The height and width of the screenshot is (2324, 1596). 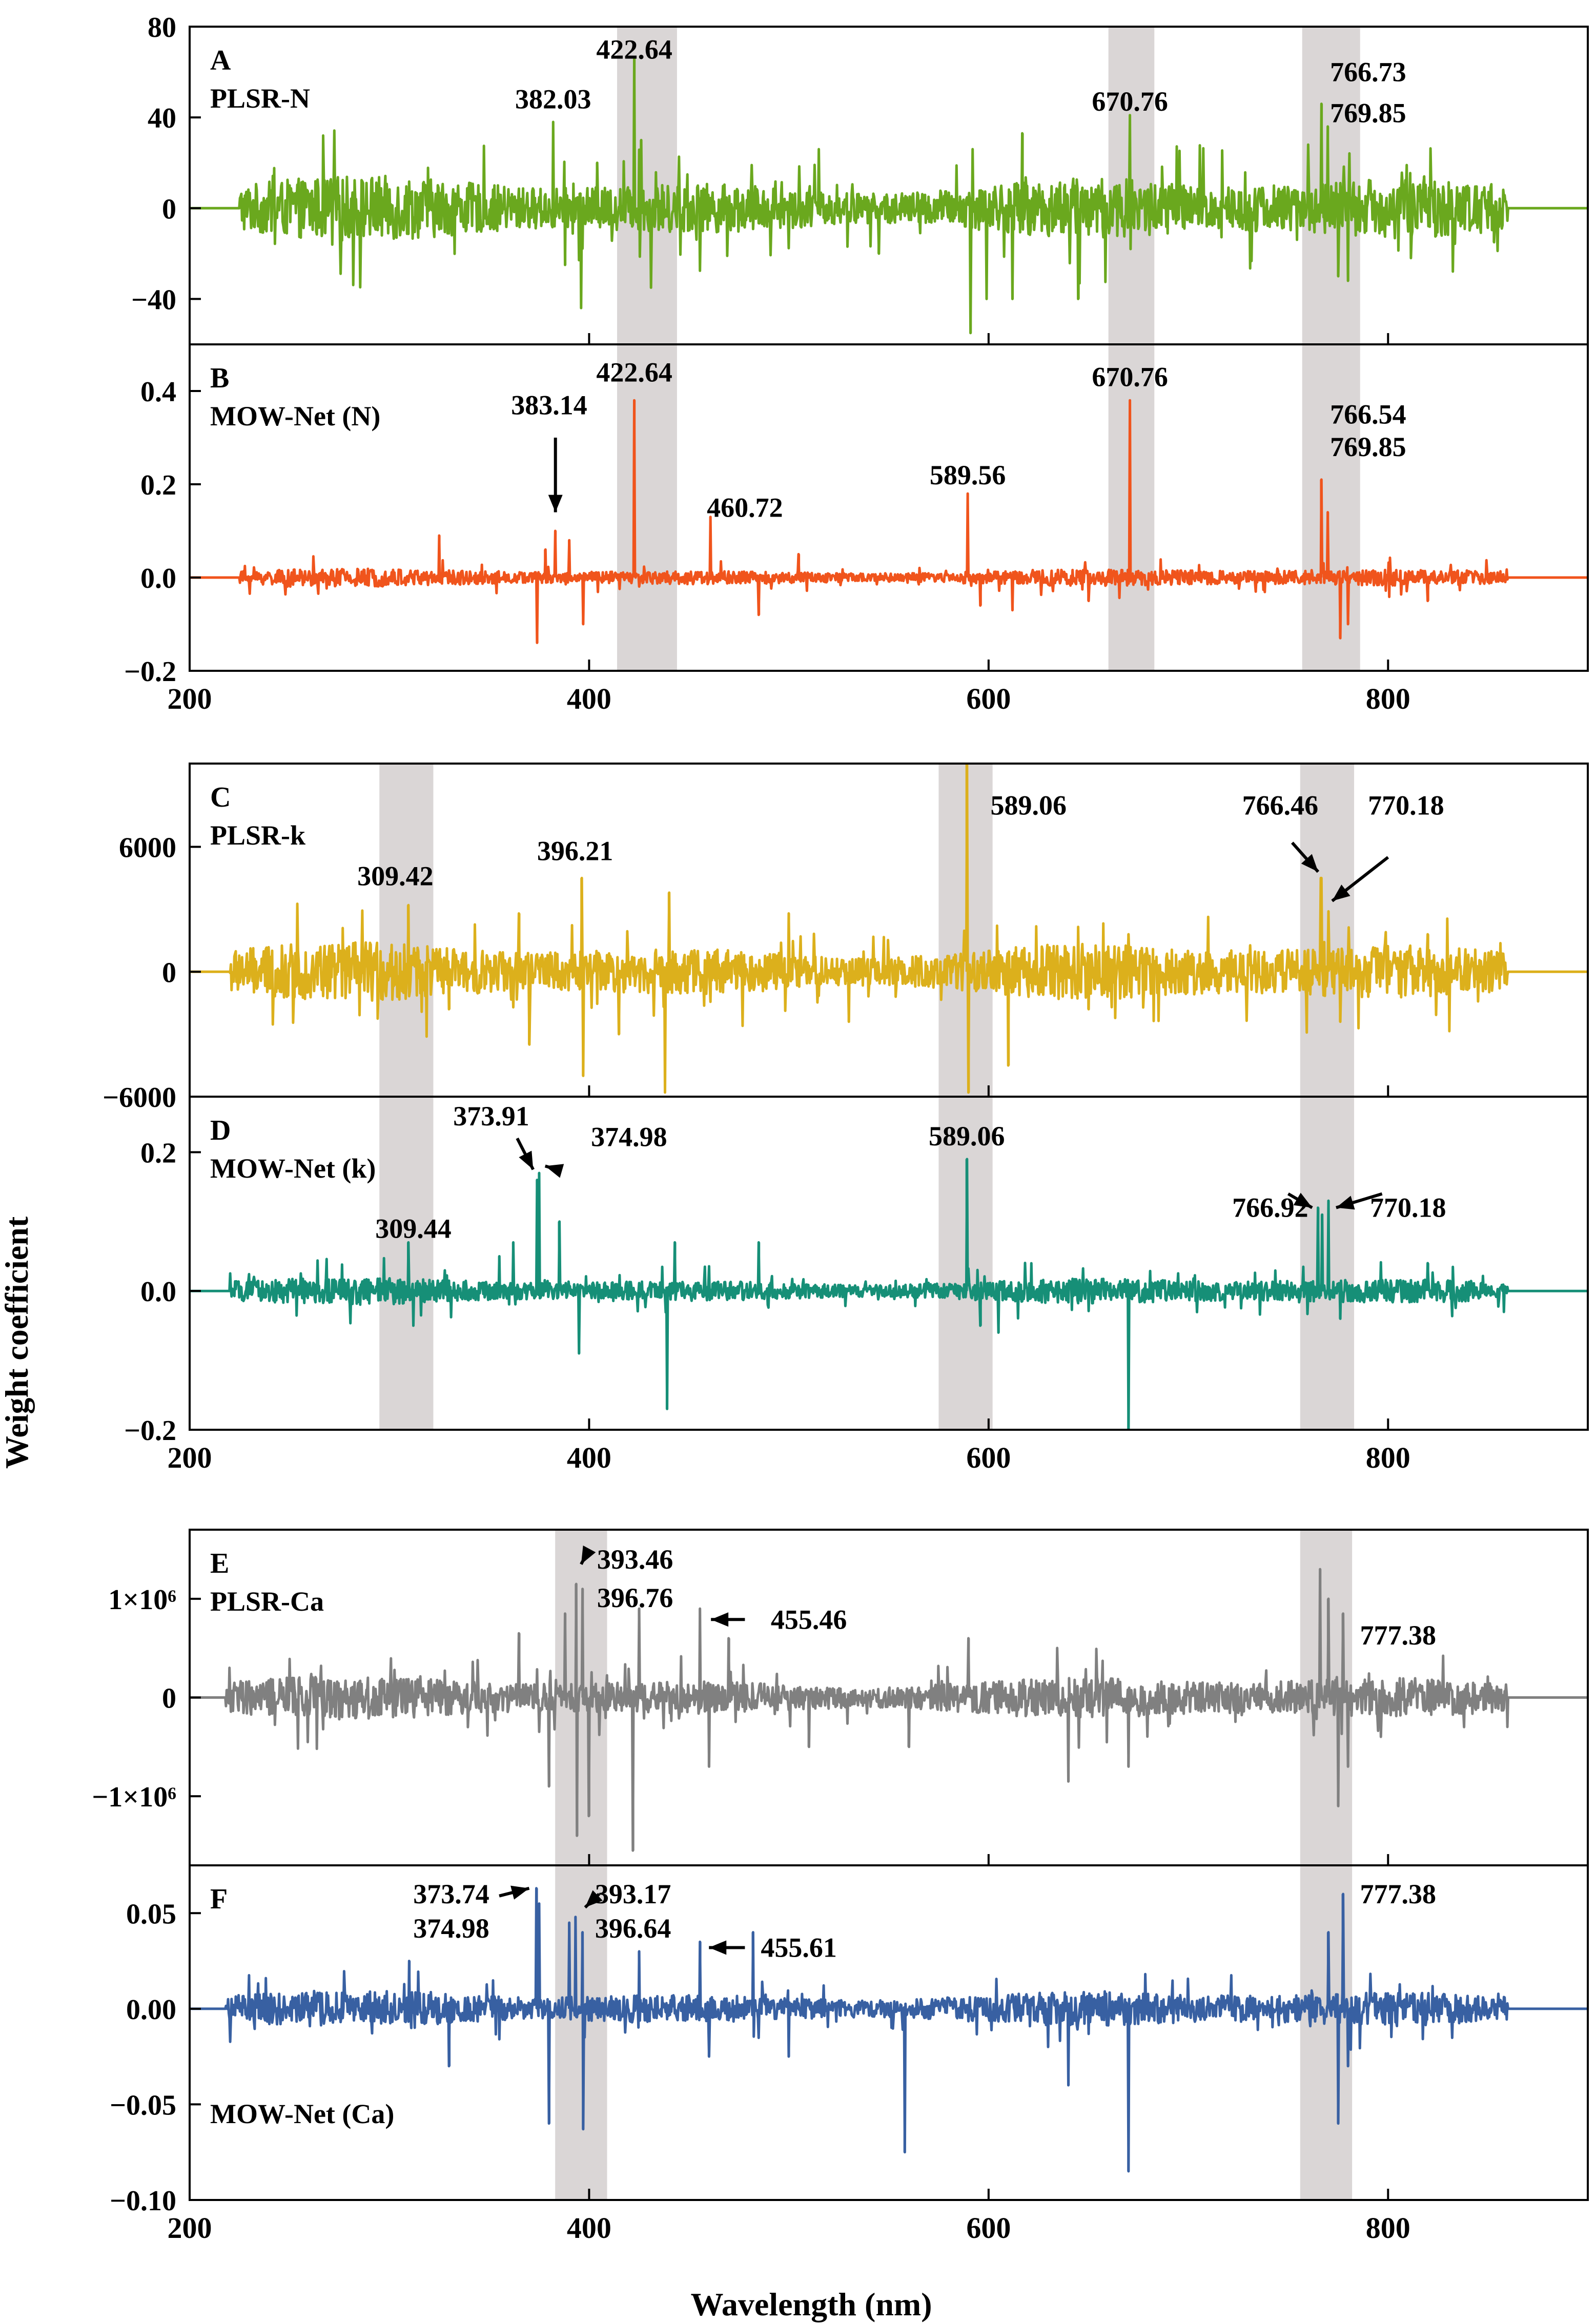 What do you see at coordinates (260, 99) in the screenshot?
I see `panel-title: PLSR-N` at bounding box center [260, 99].